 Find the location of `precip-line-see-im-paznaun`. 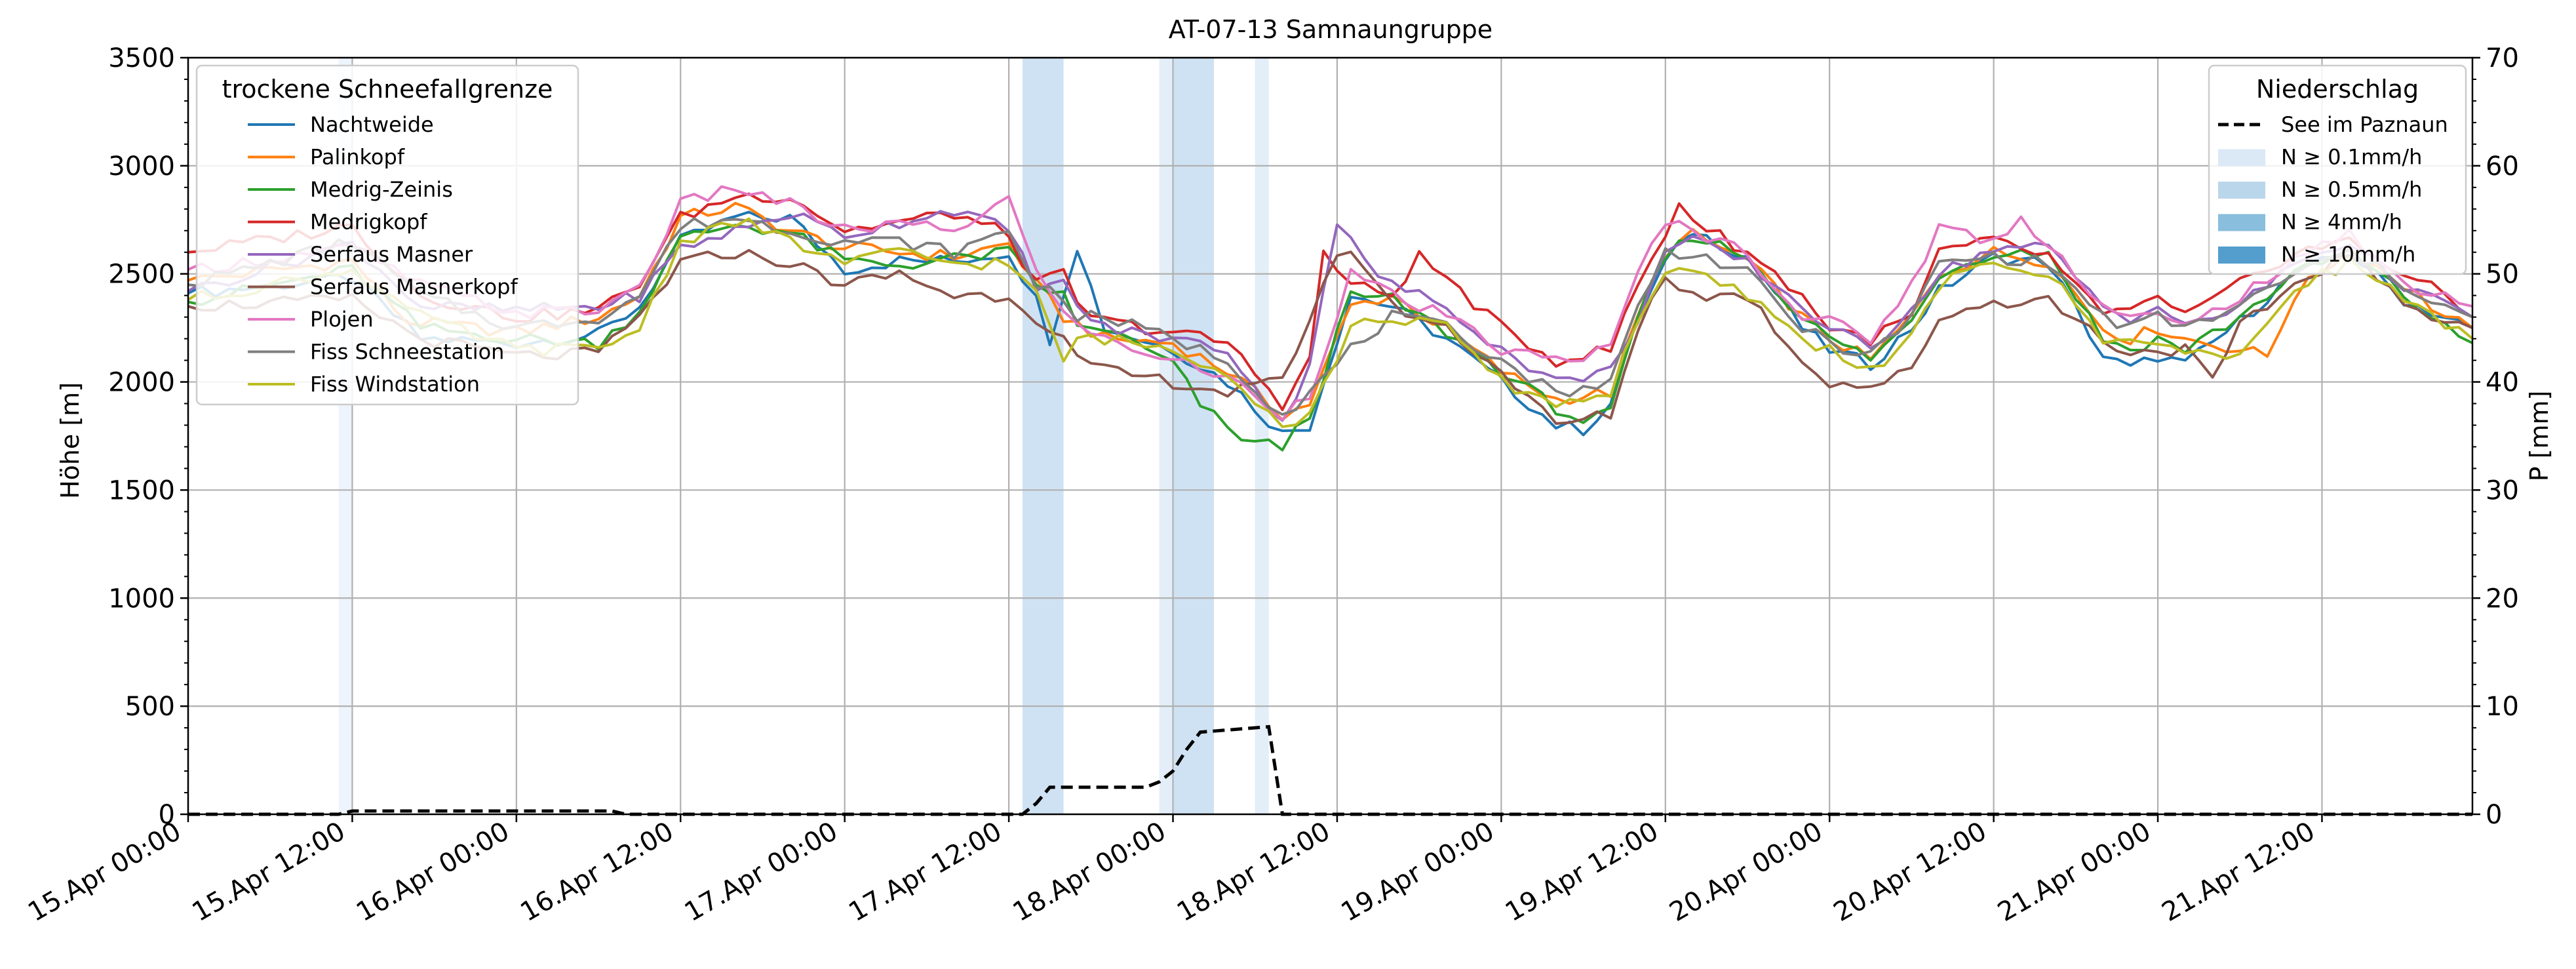

precip-line-see-im-paznaun is located at coordinates (1330, 770).